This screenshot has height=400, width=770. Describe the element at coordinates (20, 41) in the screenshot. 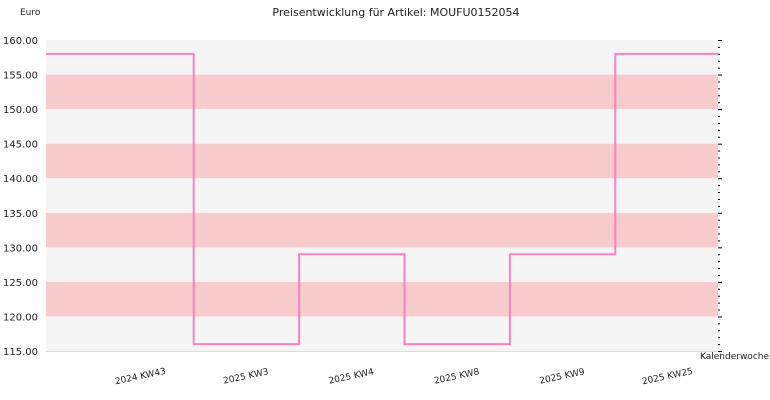

I see `y-tick-label: 160.00` at that location.